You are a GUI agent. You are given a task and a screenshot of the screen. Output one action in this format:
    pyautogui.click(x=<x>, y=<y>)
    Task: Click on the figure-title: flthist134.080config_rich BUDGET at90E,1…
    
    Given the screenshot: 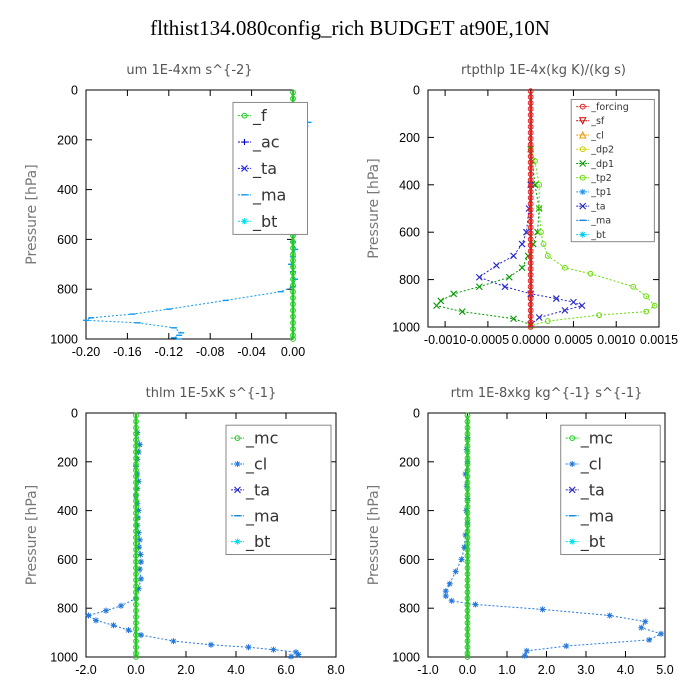 What is the action you would take?
    pyautogui.click(x=350, y=28)
    